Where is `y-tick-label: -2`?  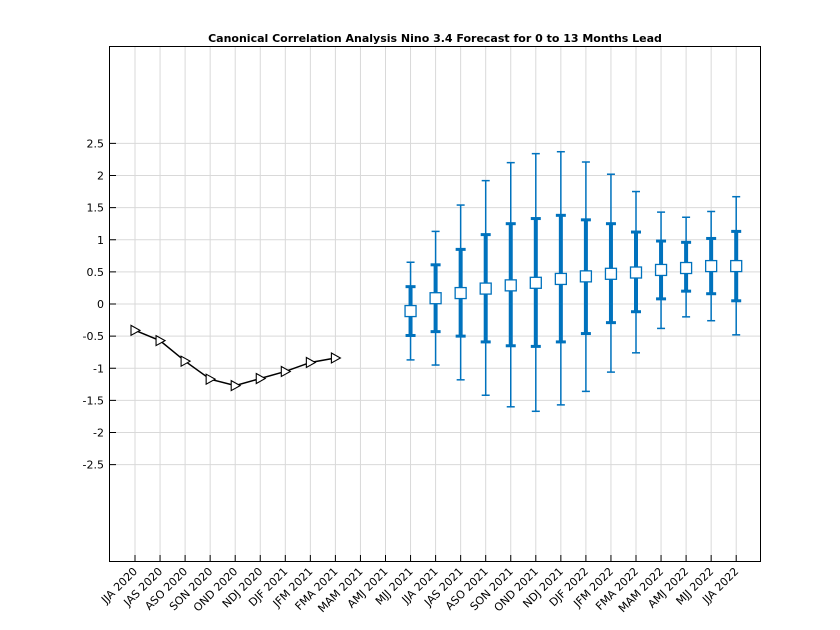 y-tick-label: -2 is located at coordinates (98, 433).